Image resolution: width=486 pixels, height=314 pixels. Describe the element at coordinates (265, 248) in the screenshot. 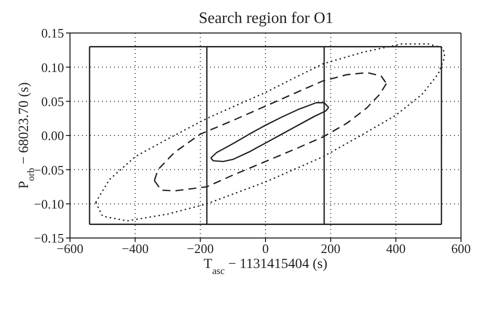

I see `x-tick-label: 0` at that location.